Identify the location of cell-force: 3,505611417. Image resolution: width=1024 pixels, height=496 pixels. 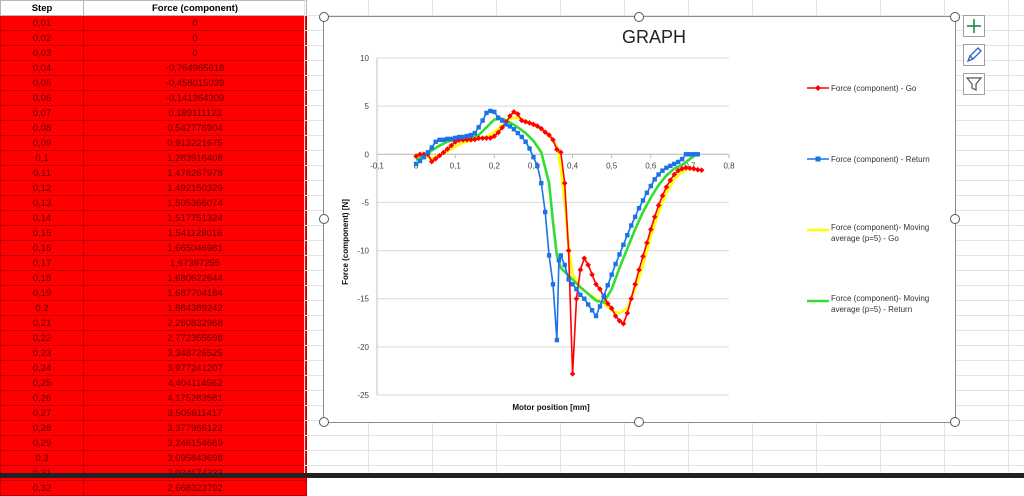
(195, 413).